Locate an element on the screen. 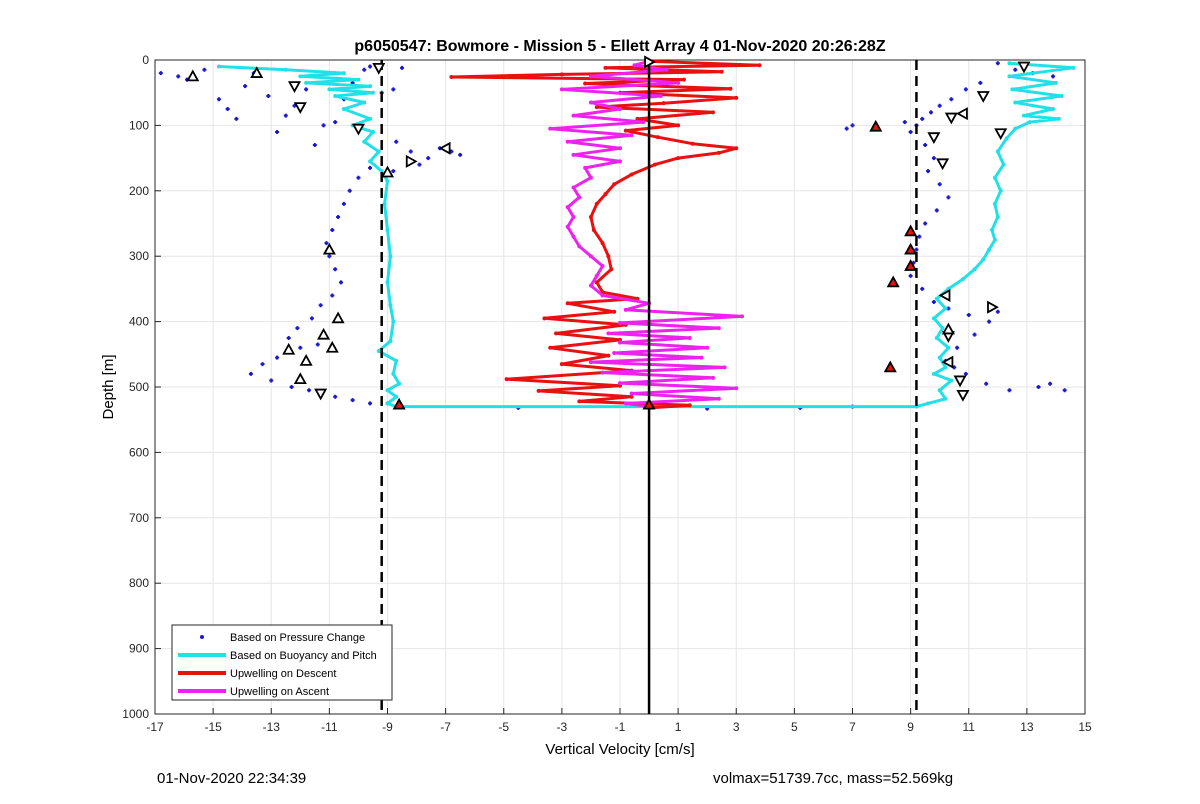 The image size is (1200, 804). y-tick-label: 100 is located at coordinates (139, 125).